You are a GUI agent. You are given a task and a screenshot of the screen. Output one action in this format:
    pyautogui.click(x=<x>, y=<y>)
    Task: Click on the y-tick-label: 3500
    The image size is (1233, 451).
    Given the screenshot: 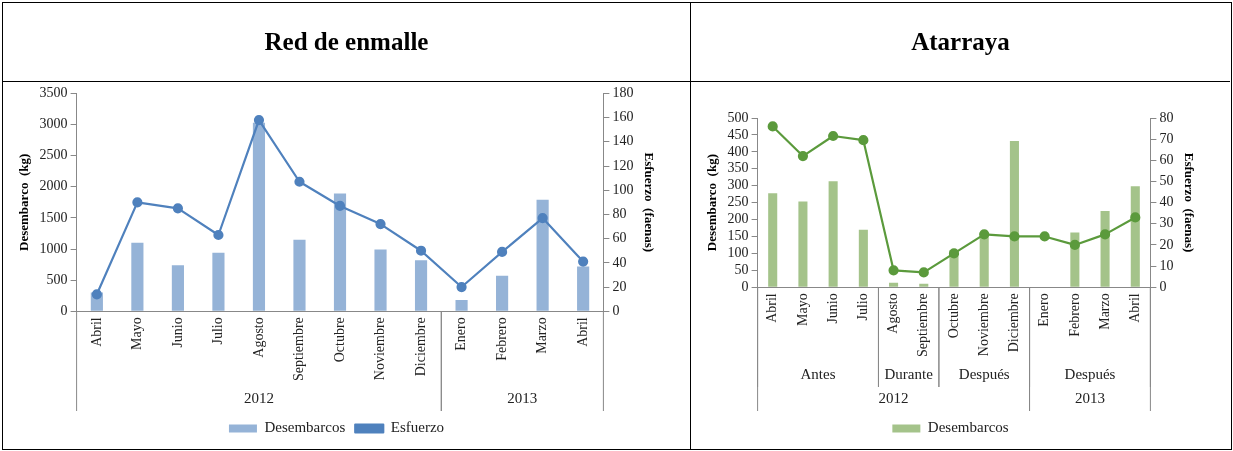 What is the action you would take?
    pyautogui.click(x=53, y=93)
    